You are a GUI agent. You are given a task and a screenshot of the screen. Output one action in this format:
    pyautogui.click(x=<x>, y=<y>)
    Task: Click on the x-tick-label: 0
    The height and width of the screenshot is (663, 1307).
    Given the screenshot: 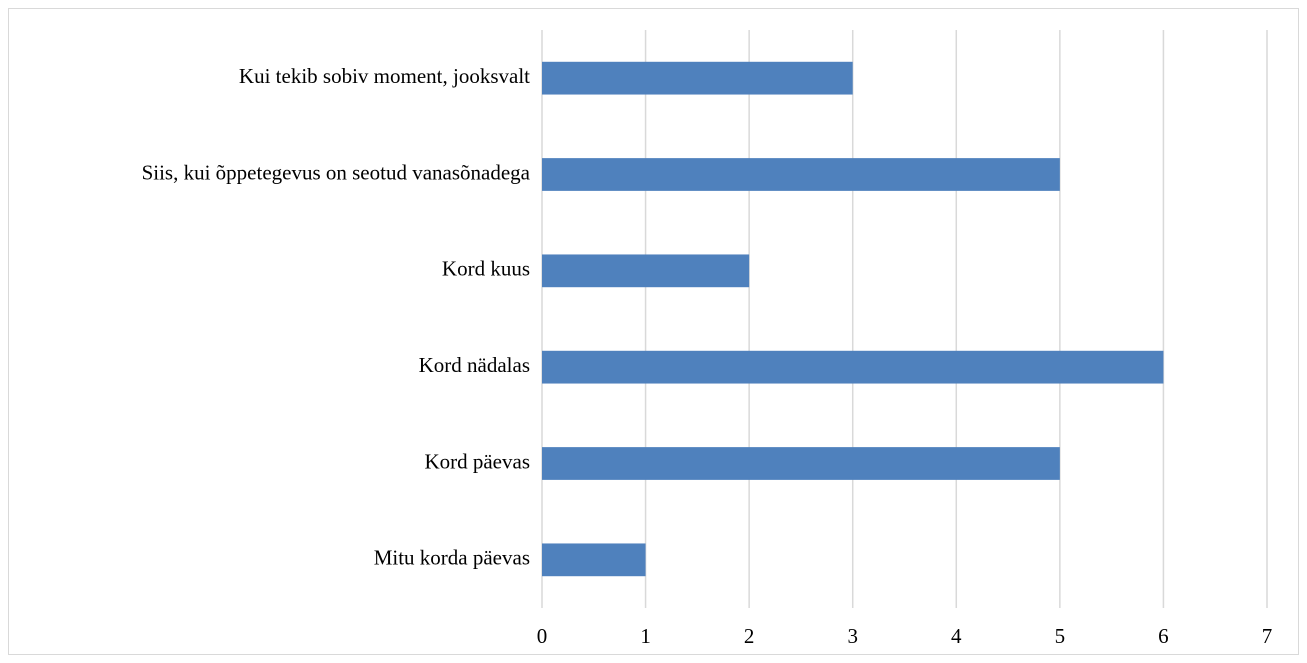 What is the action you would take?
    pyautogui.click(x=542, y=636)
    